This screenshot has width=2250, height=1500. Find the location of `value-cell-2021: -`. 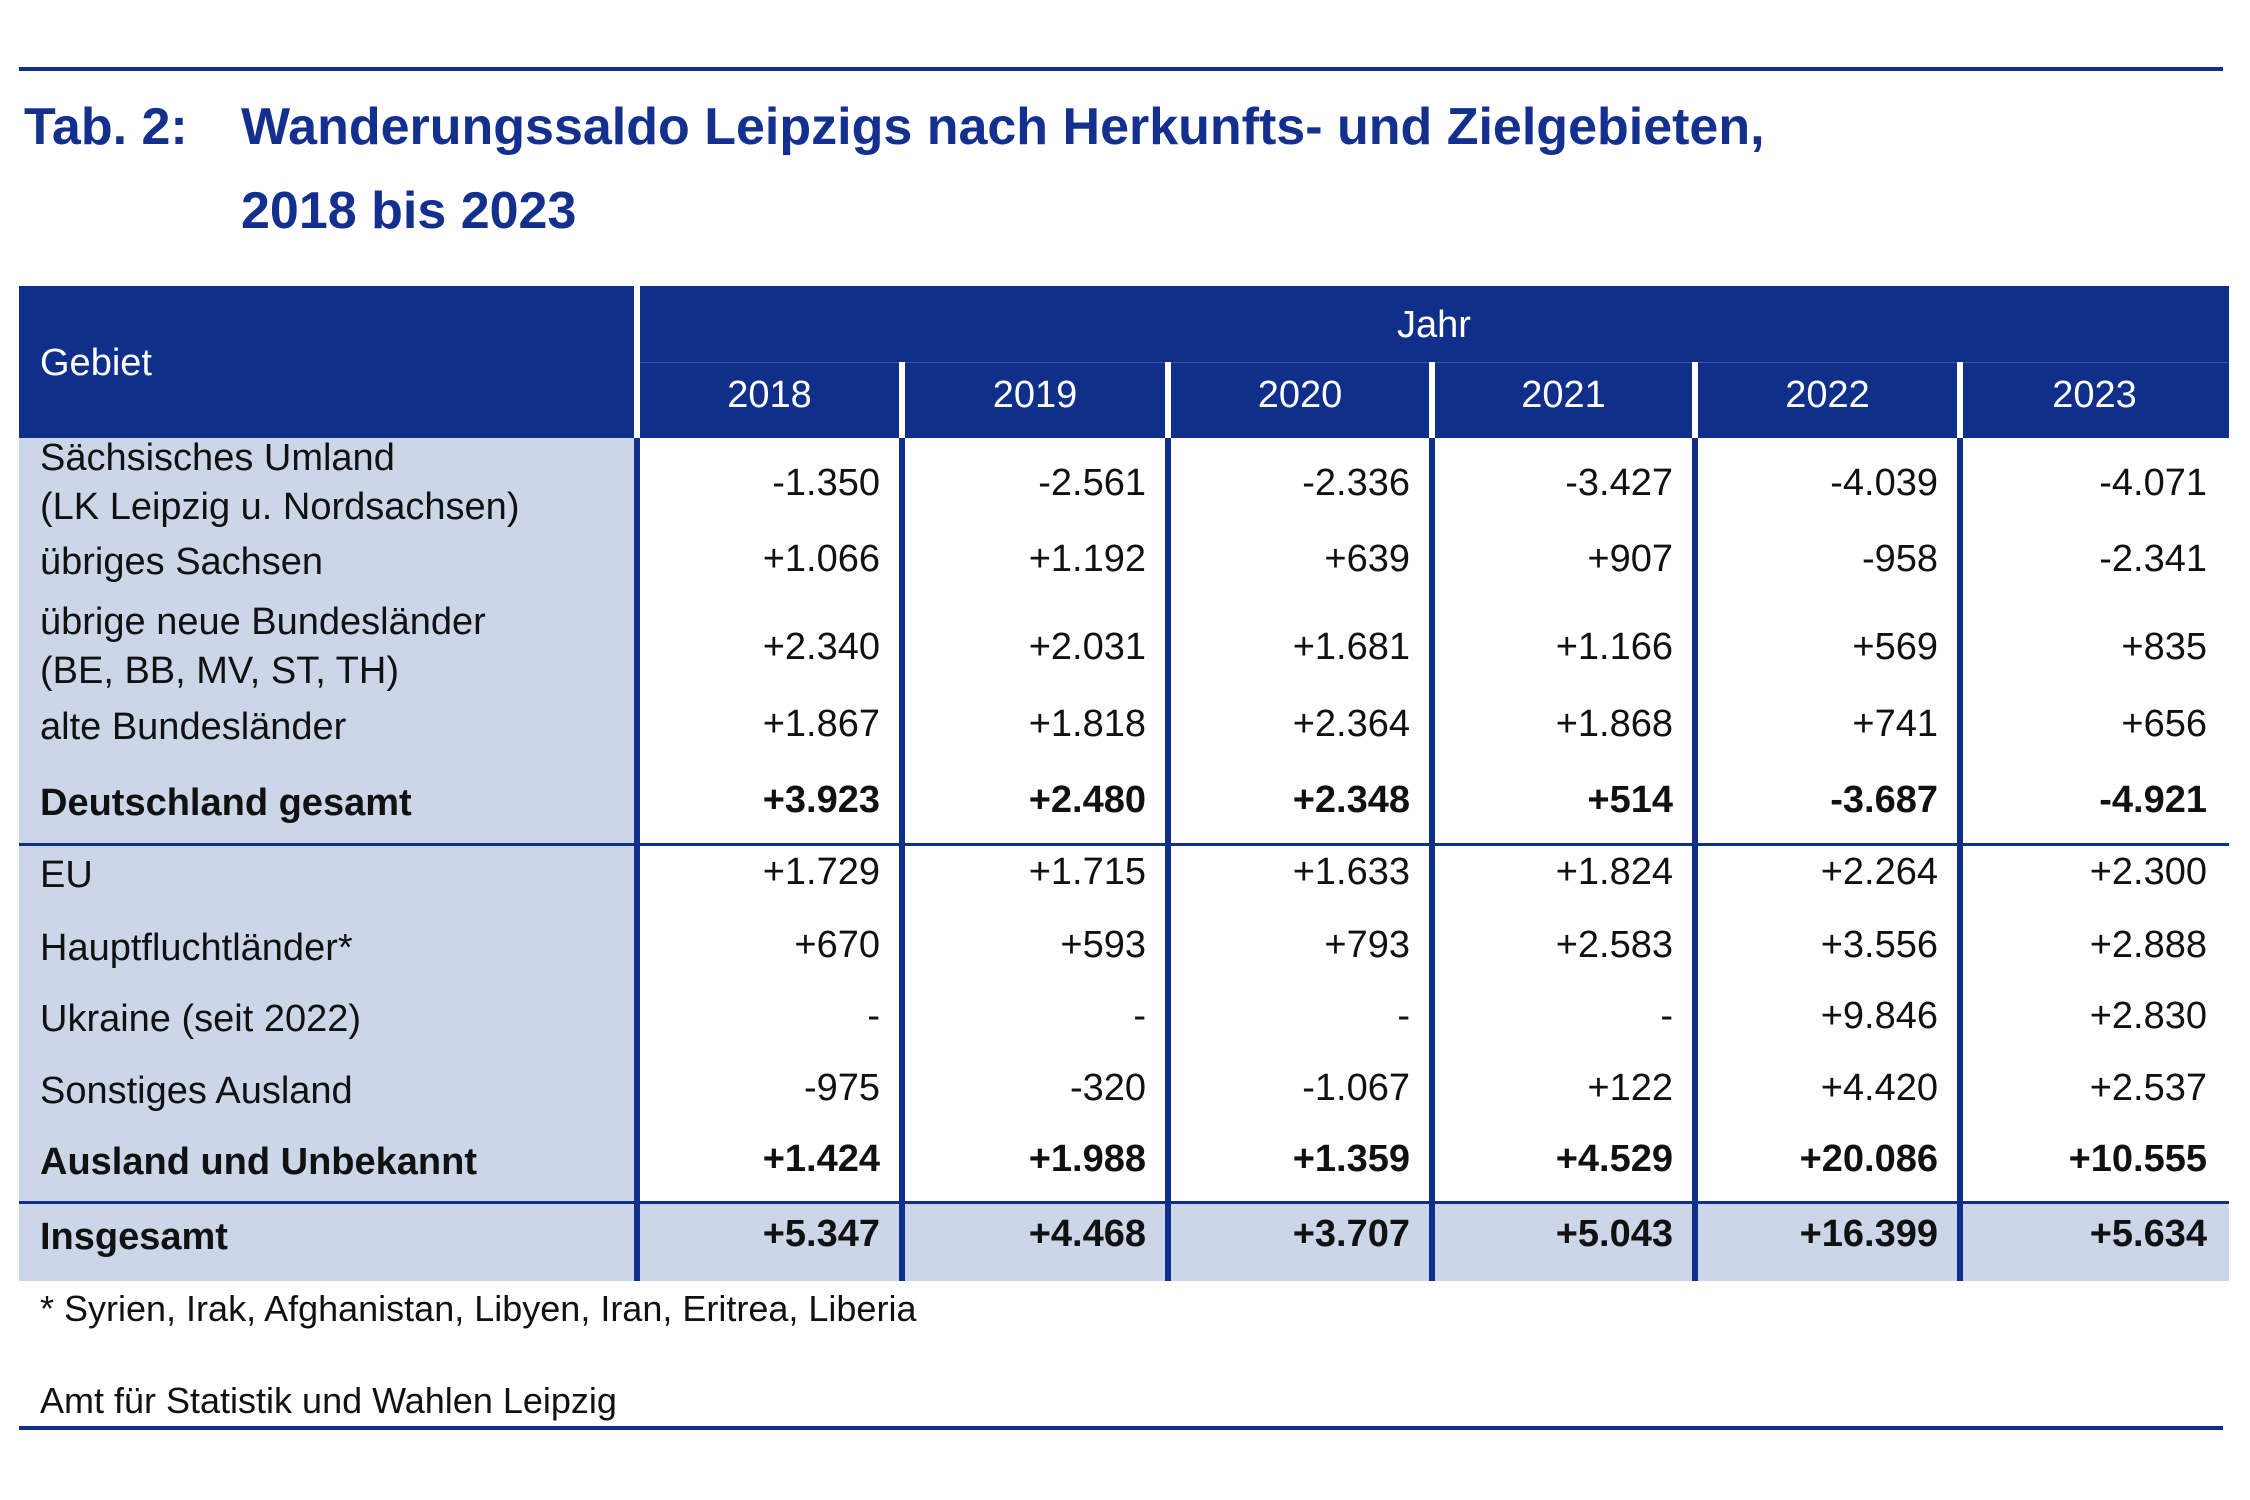

value-cell-2021: - is located at coordinates (1565, 1023).